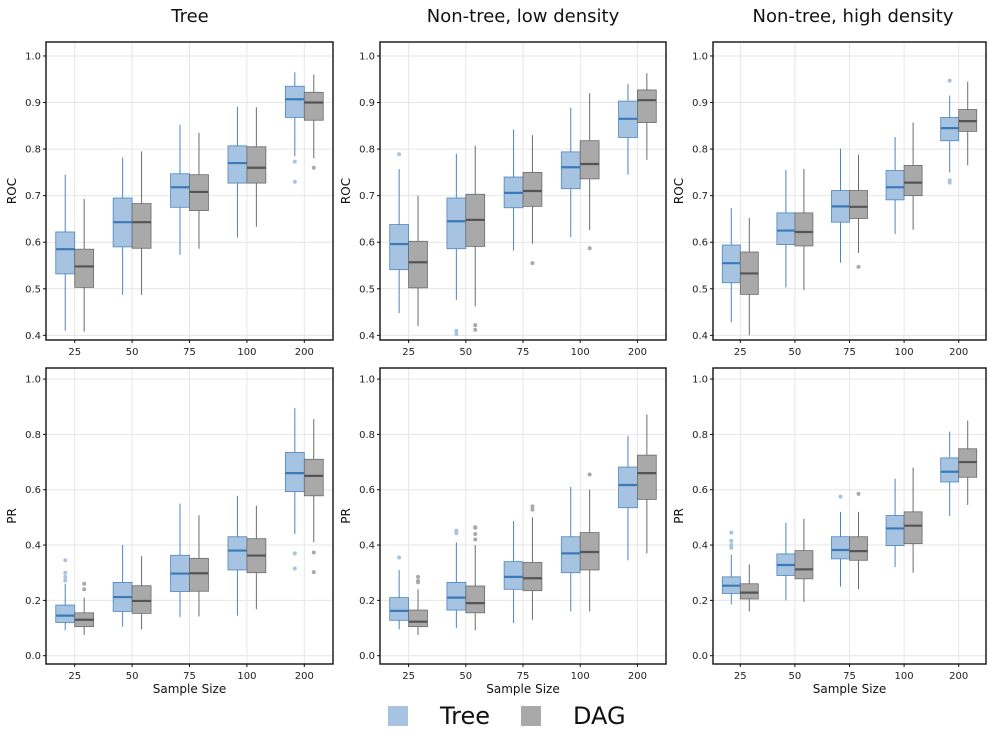  Describe the element at coordinates (700, 196) in the screenshot. I see `y-tick-label-3: 0.7` at that location.